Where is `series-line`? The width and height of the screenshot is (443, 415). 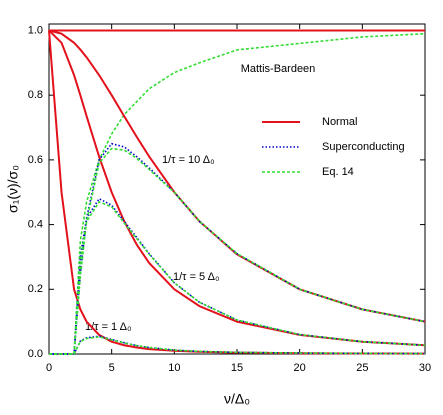 series-line is located at coordinates (237, 345).